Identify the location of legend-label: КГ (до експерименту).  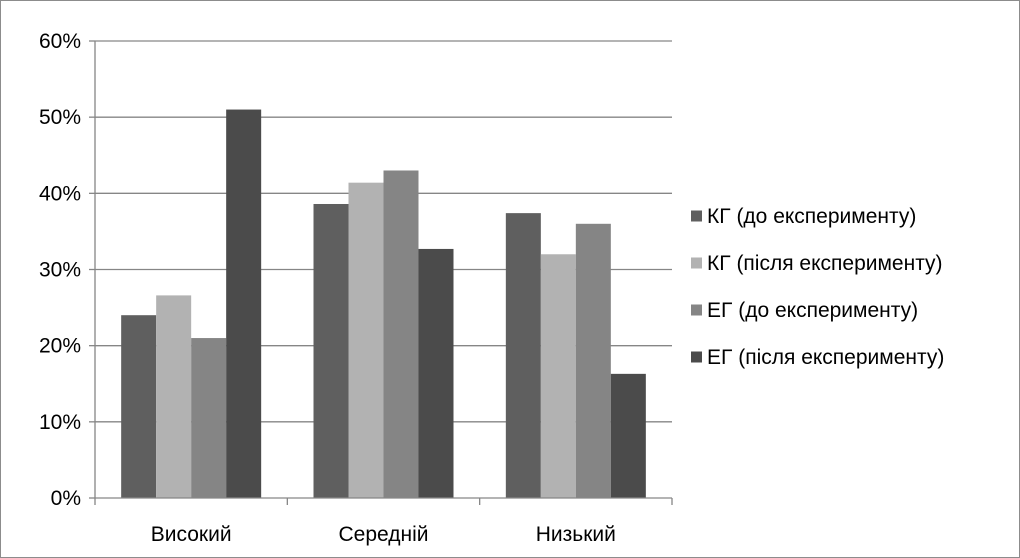
(811, 216).